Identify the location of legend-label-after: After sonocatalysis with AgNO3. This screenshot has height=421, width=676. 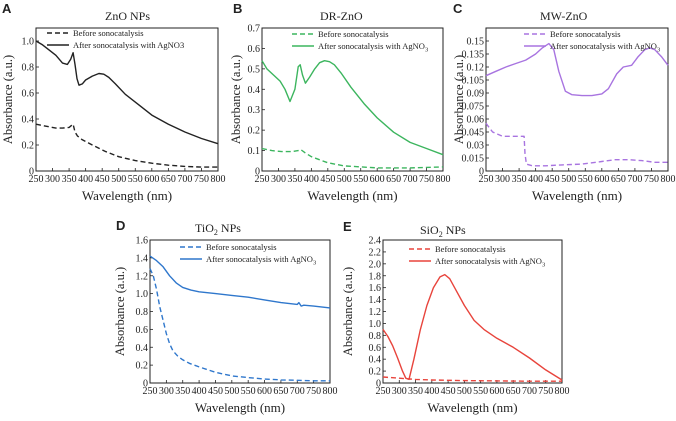
(373, 47).